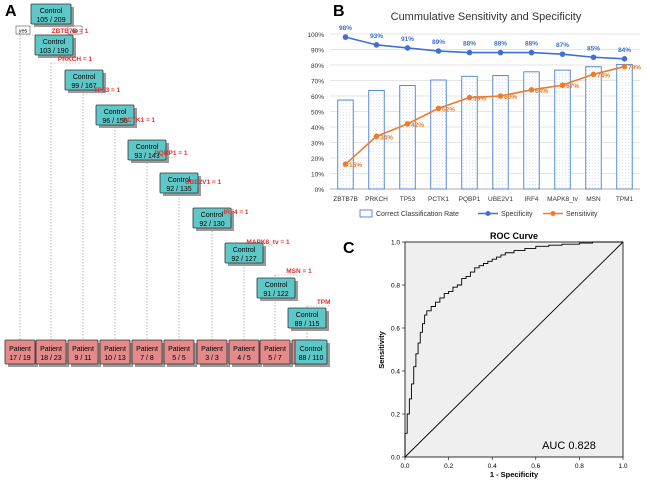 This screenshot has width=650, height=481. I want to click on control-node-counts: 92 / 130, so click(211, 224).